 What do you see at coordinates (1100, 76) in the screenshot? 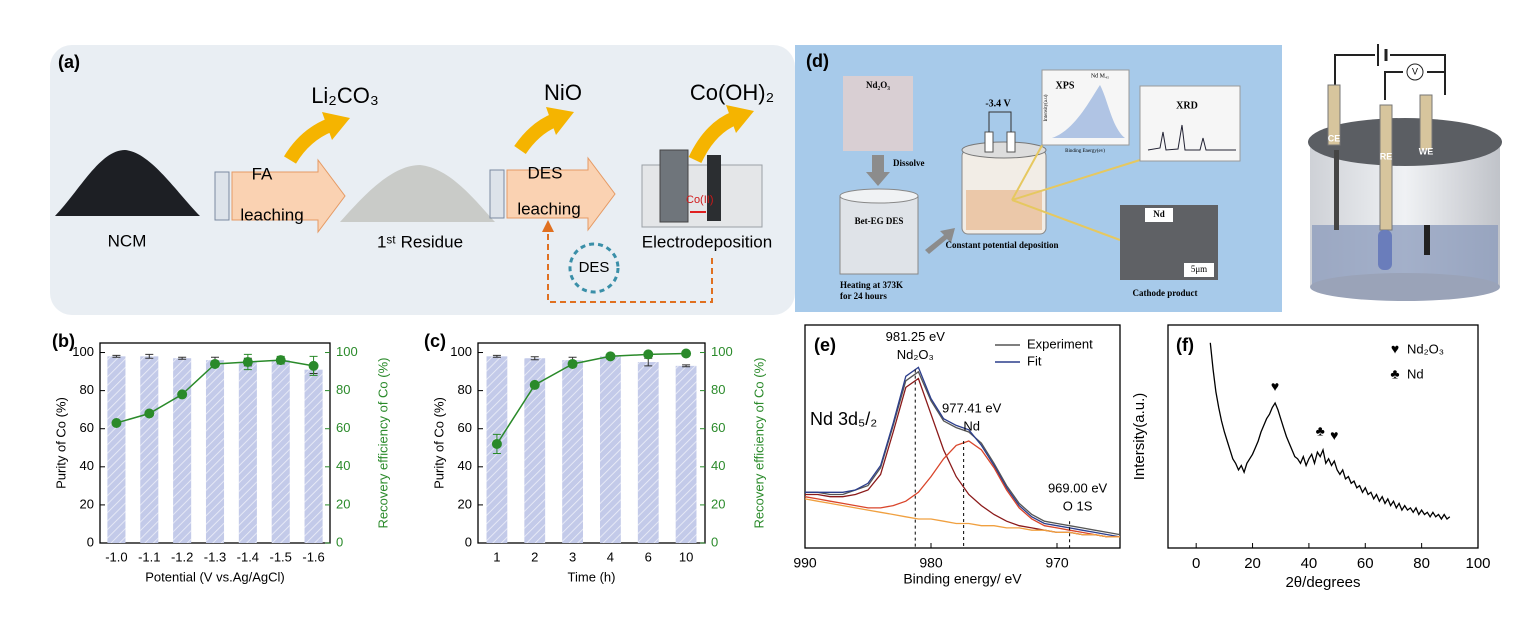
I see `inset-label: Nd M₄₅` at bounding box center [1100, 76].